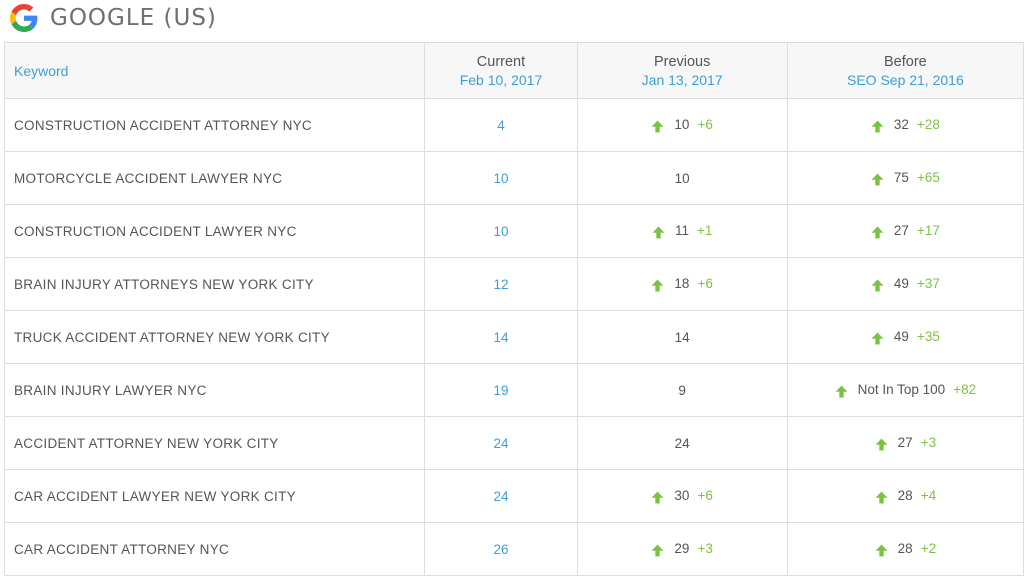 This screenshot has width=1024, height=580. What do you see at coordinates (214, 443) in the screenshot?
I see `keyword-cell: ACCIDENT ATTORNEY NEW YORK CITY` at bounding box center [214, 443].